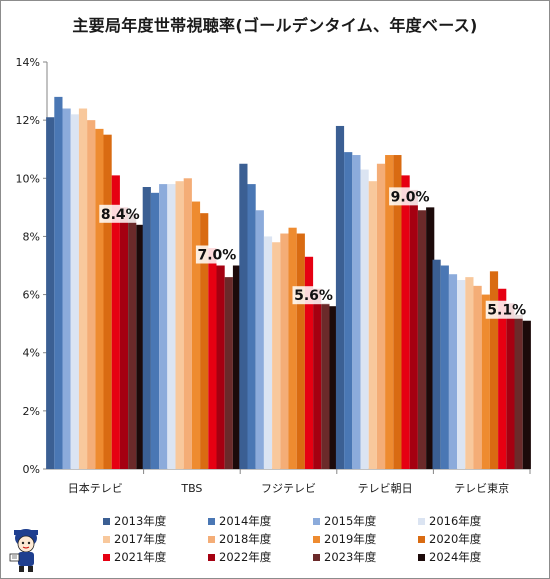 This screenshot has height=579, width=550. What do you see at coordinates (163, 326) in the screenshot?
I see `bar-2015年度-TBS` at bounding box center [163, 326].